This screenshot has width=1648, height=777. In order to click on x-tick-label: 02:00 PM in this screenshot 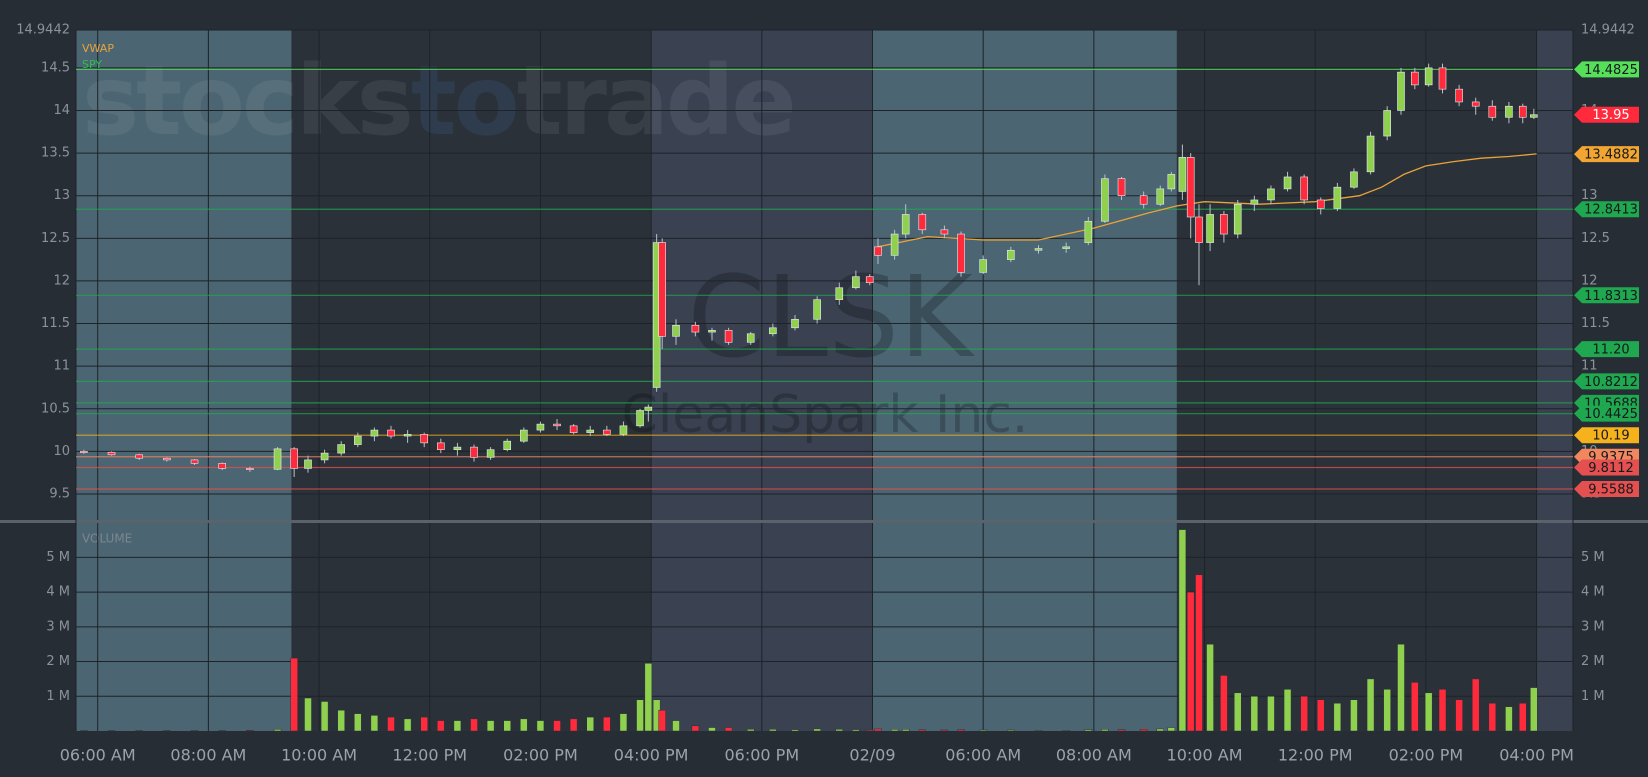, I will do `click(1426, 755)`.